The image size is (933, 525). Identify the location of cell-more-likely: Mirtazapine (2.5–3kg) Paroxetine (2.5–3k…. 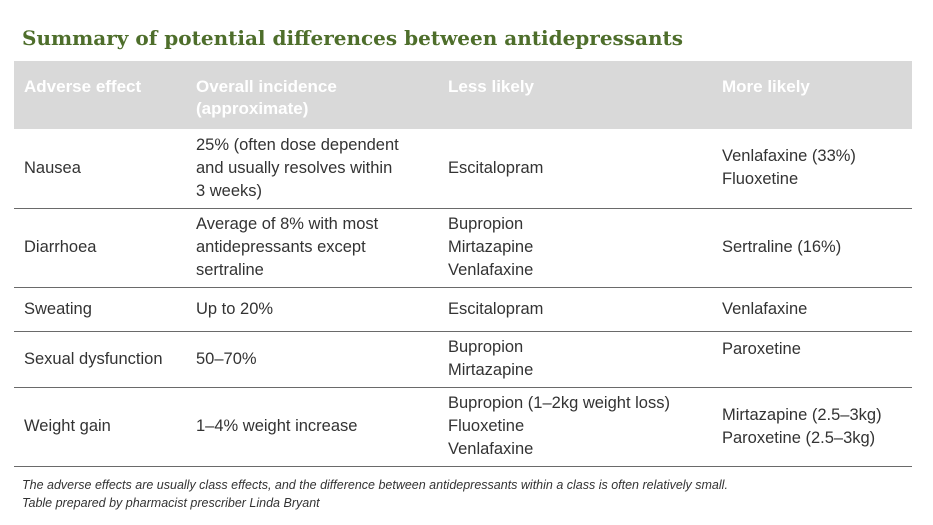
(812, 426).